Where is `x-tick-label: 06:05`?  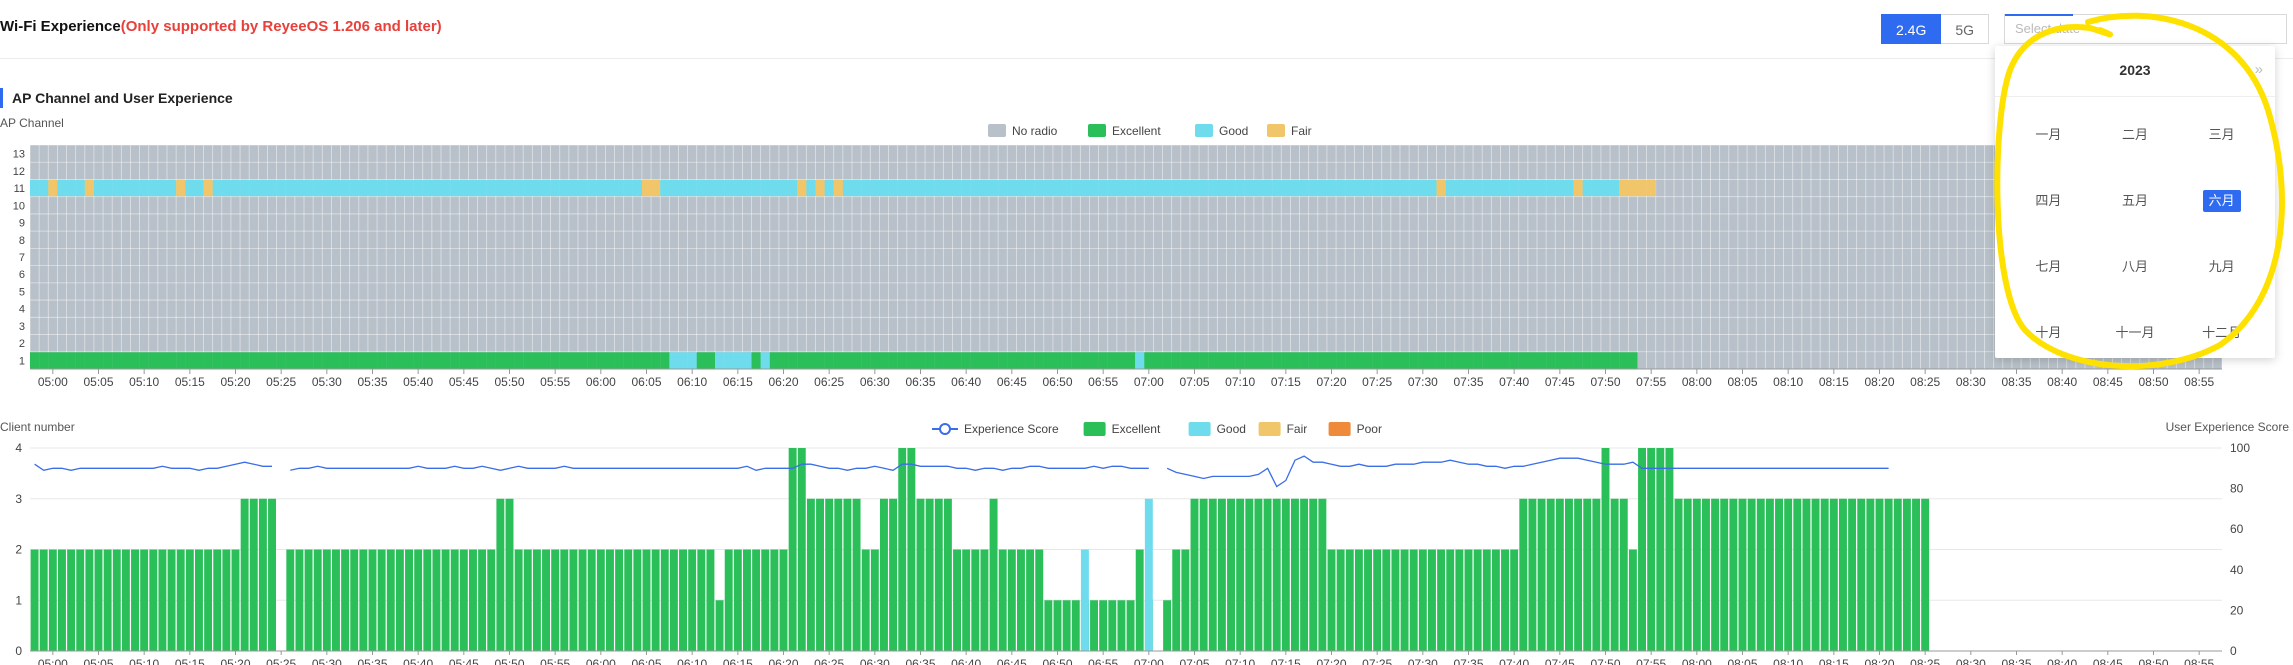 x-tick-label: 06:05 is located at coordinates (646, 661).